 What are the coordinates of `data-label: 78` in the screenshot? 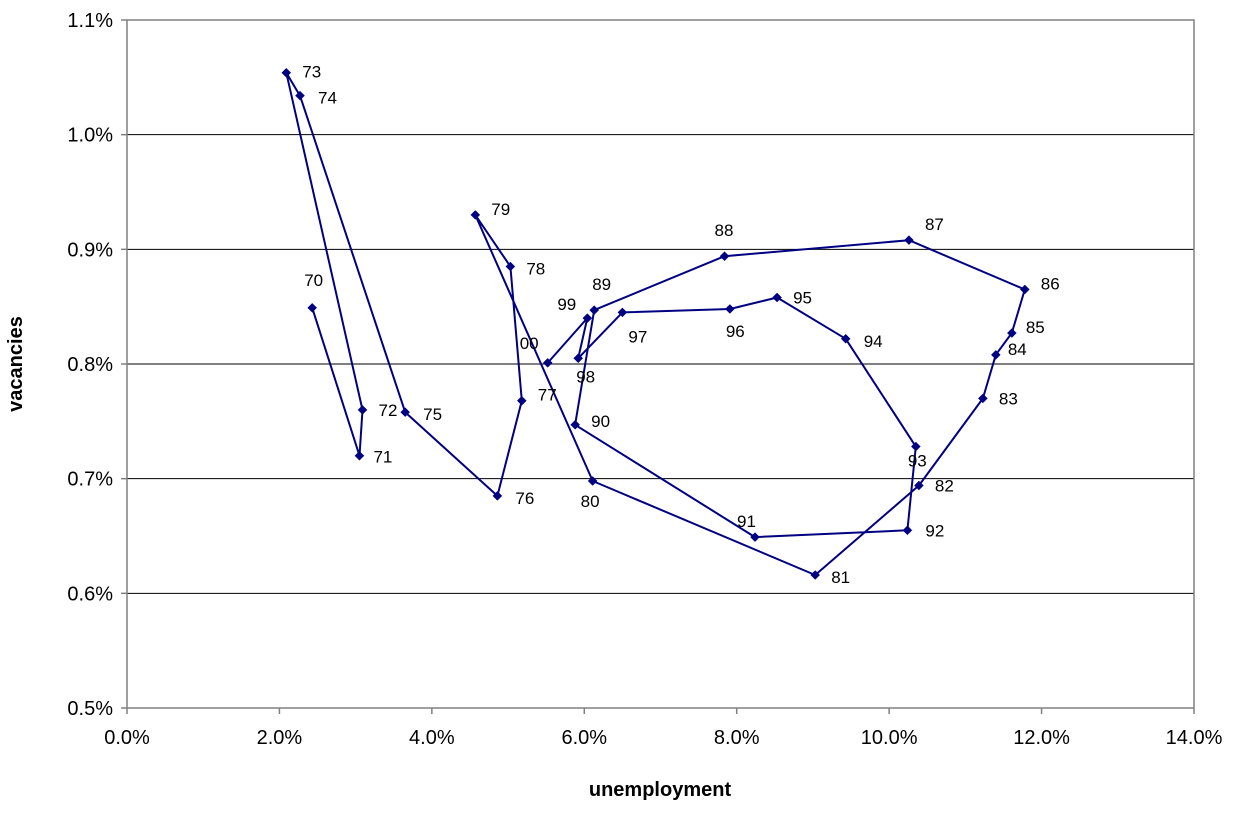 It's located at (535, 269).